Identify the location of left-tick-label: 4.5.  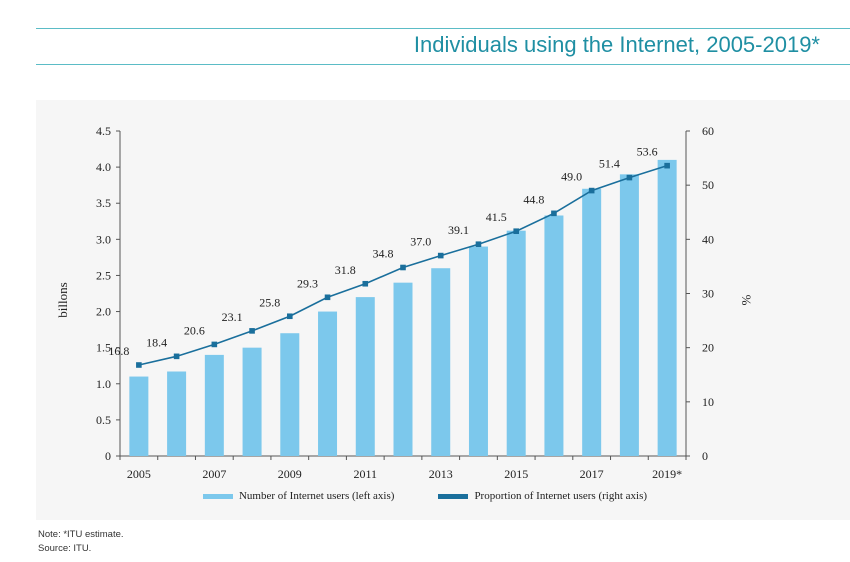
(103, 131).